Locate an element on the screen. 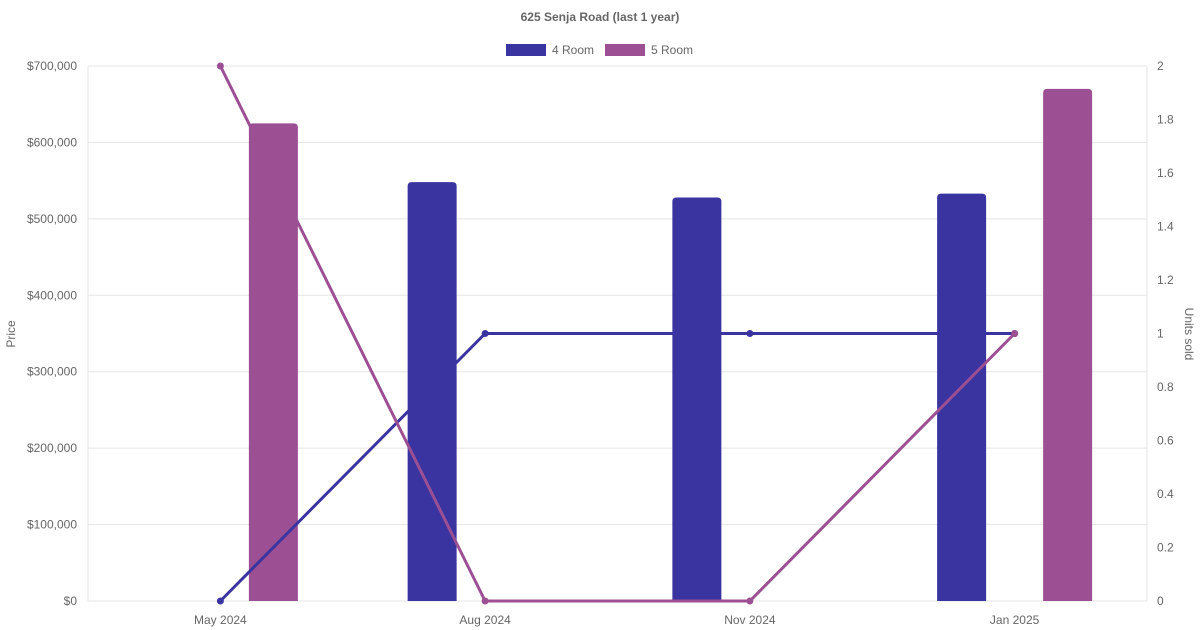 The width and height of the screenshot is (1200, 630). y2-tick-label: 0 is located at coordinates (1160, 601).